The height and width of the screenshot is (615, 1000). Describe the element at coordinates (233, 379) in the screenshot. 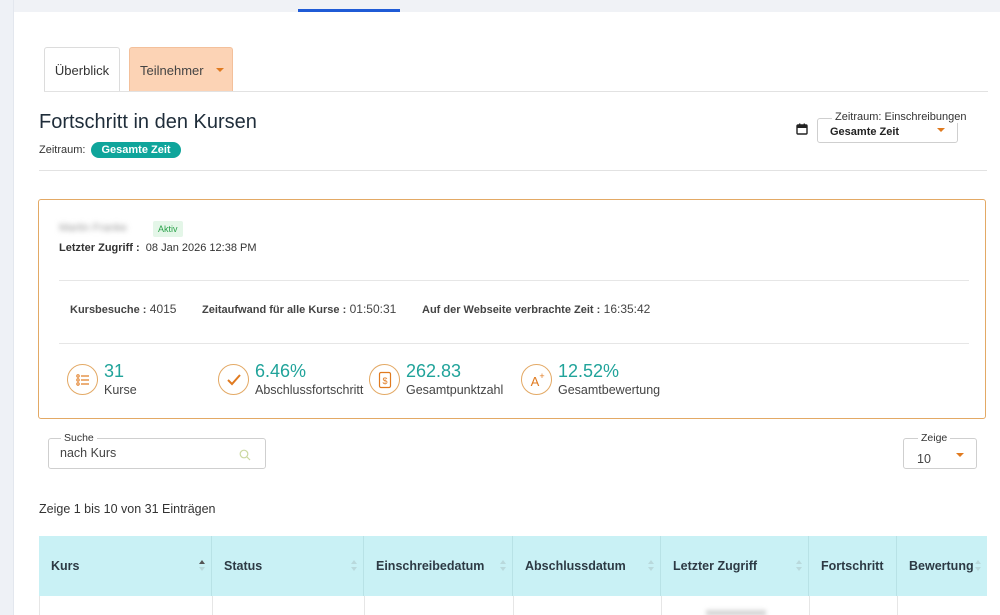

I see `checkmark-icon` at that location.